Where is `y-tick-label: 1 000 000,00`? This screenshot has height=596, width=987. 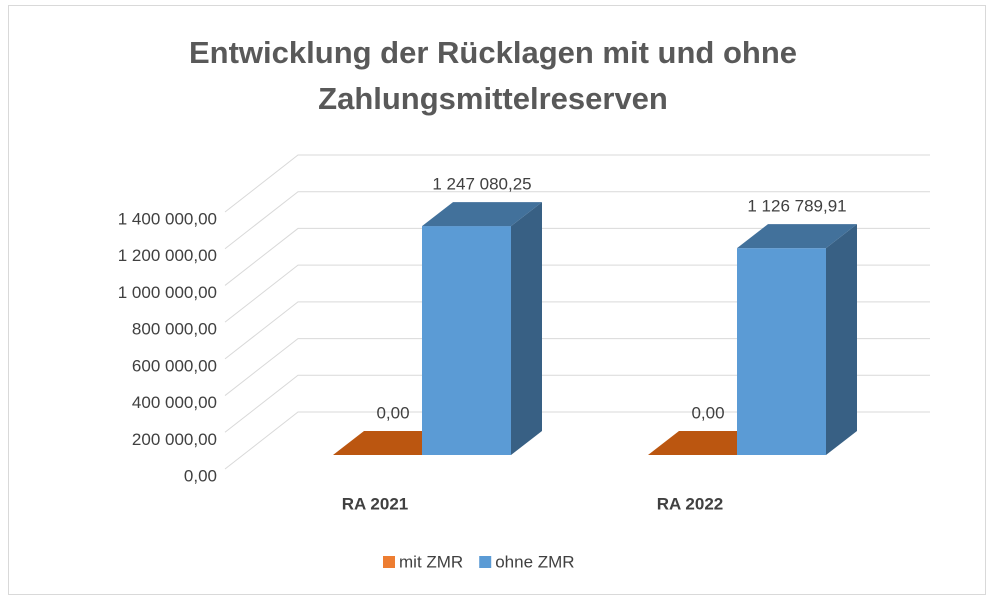
y-tick-label: 1 000 000,00 is located at coordinates (167, 292).